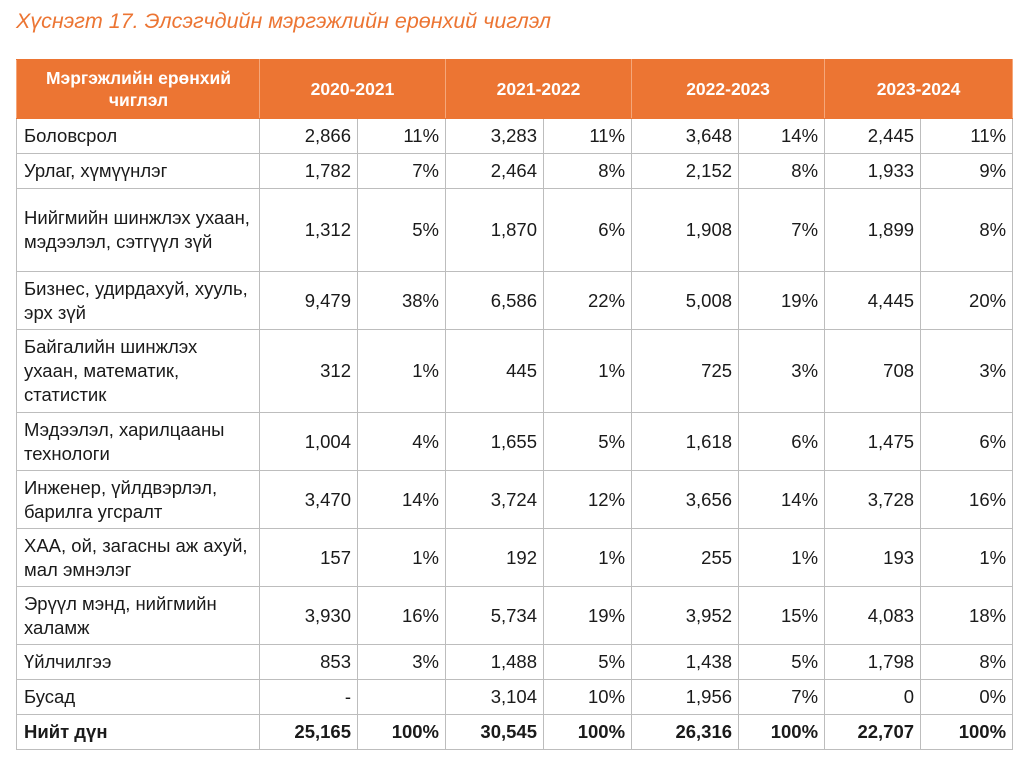  Describe the element at coordinates (873, 300) in the screenshot. I see `count-cell: 4,445` at that location.